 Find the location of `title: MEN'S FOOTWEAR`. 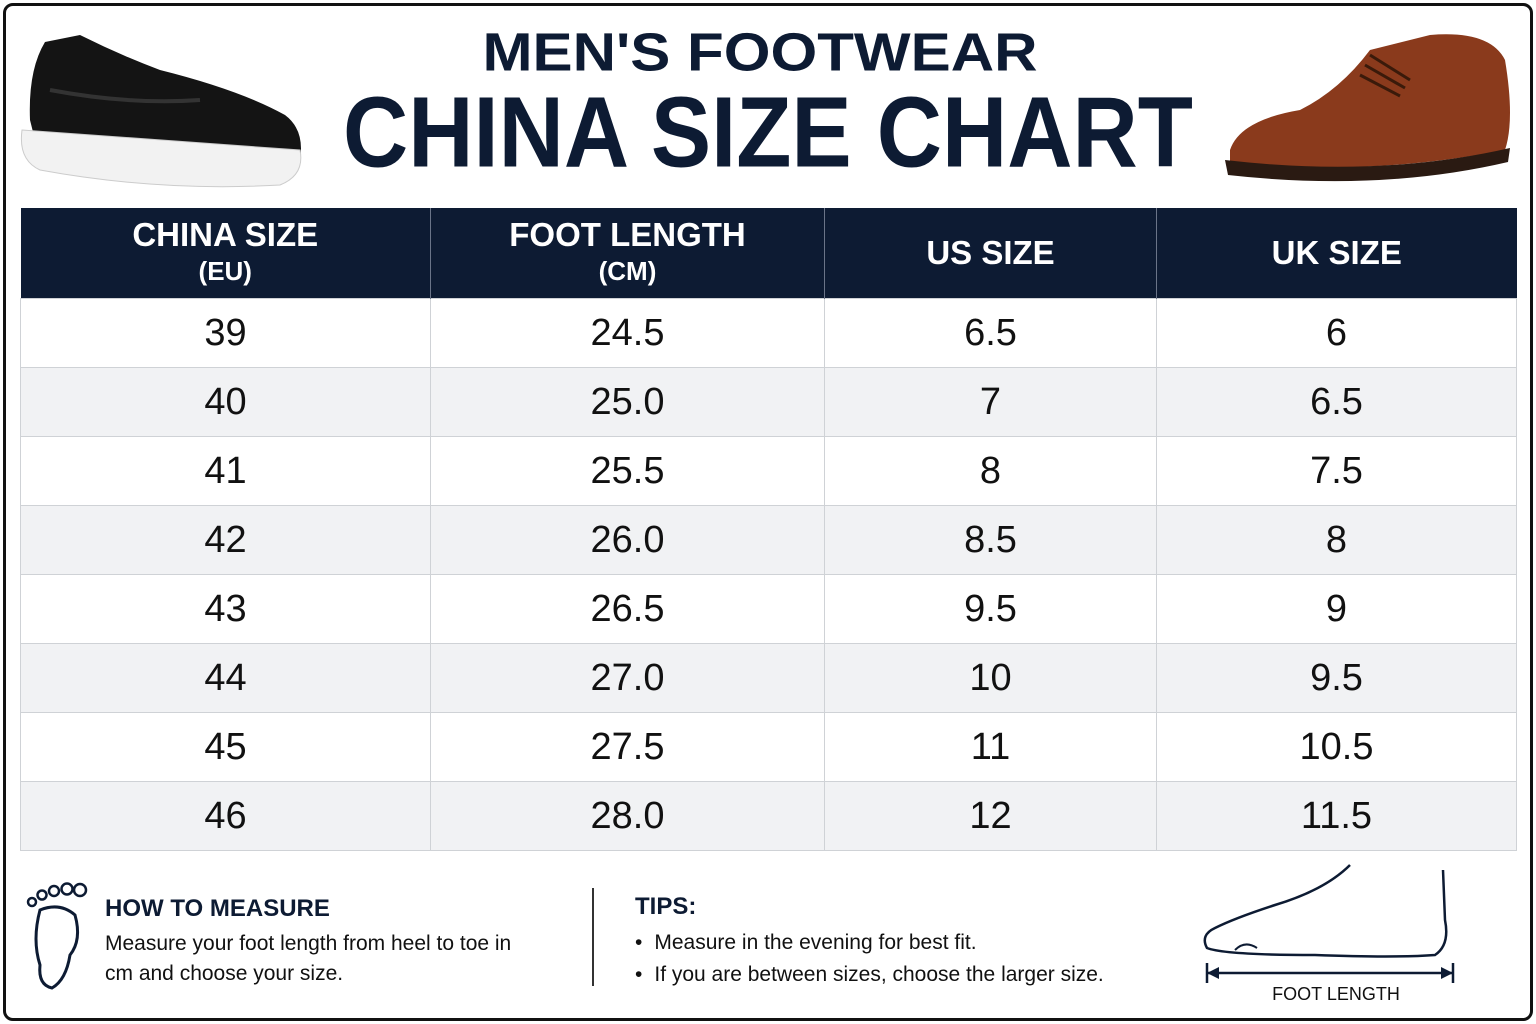

title: MEN'S FOOTWEAR is located at coordinates (760, 52).